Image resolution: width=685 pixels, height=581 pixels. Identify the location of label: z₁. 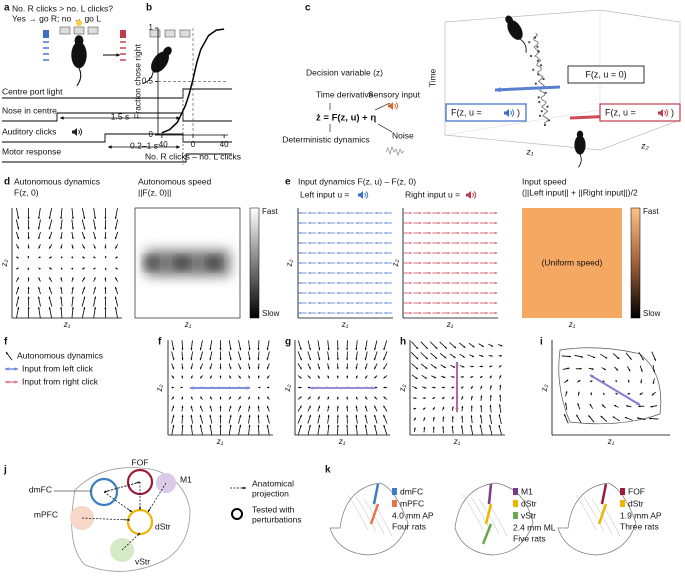
(450, 324).